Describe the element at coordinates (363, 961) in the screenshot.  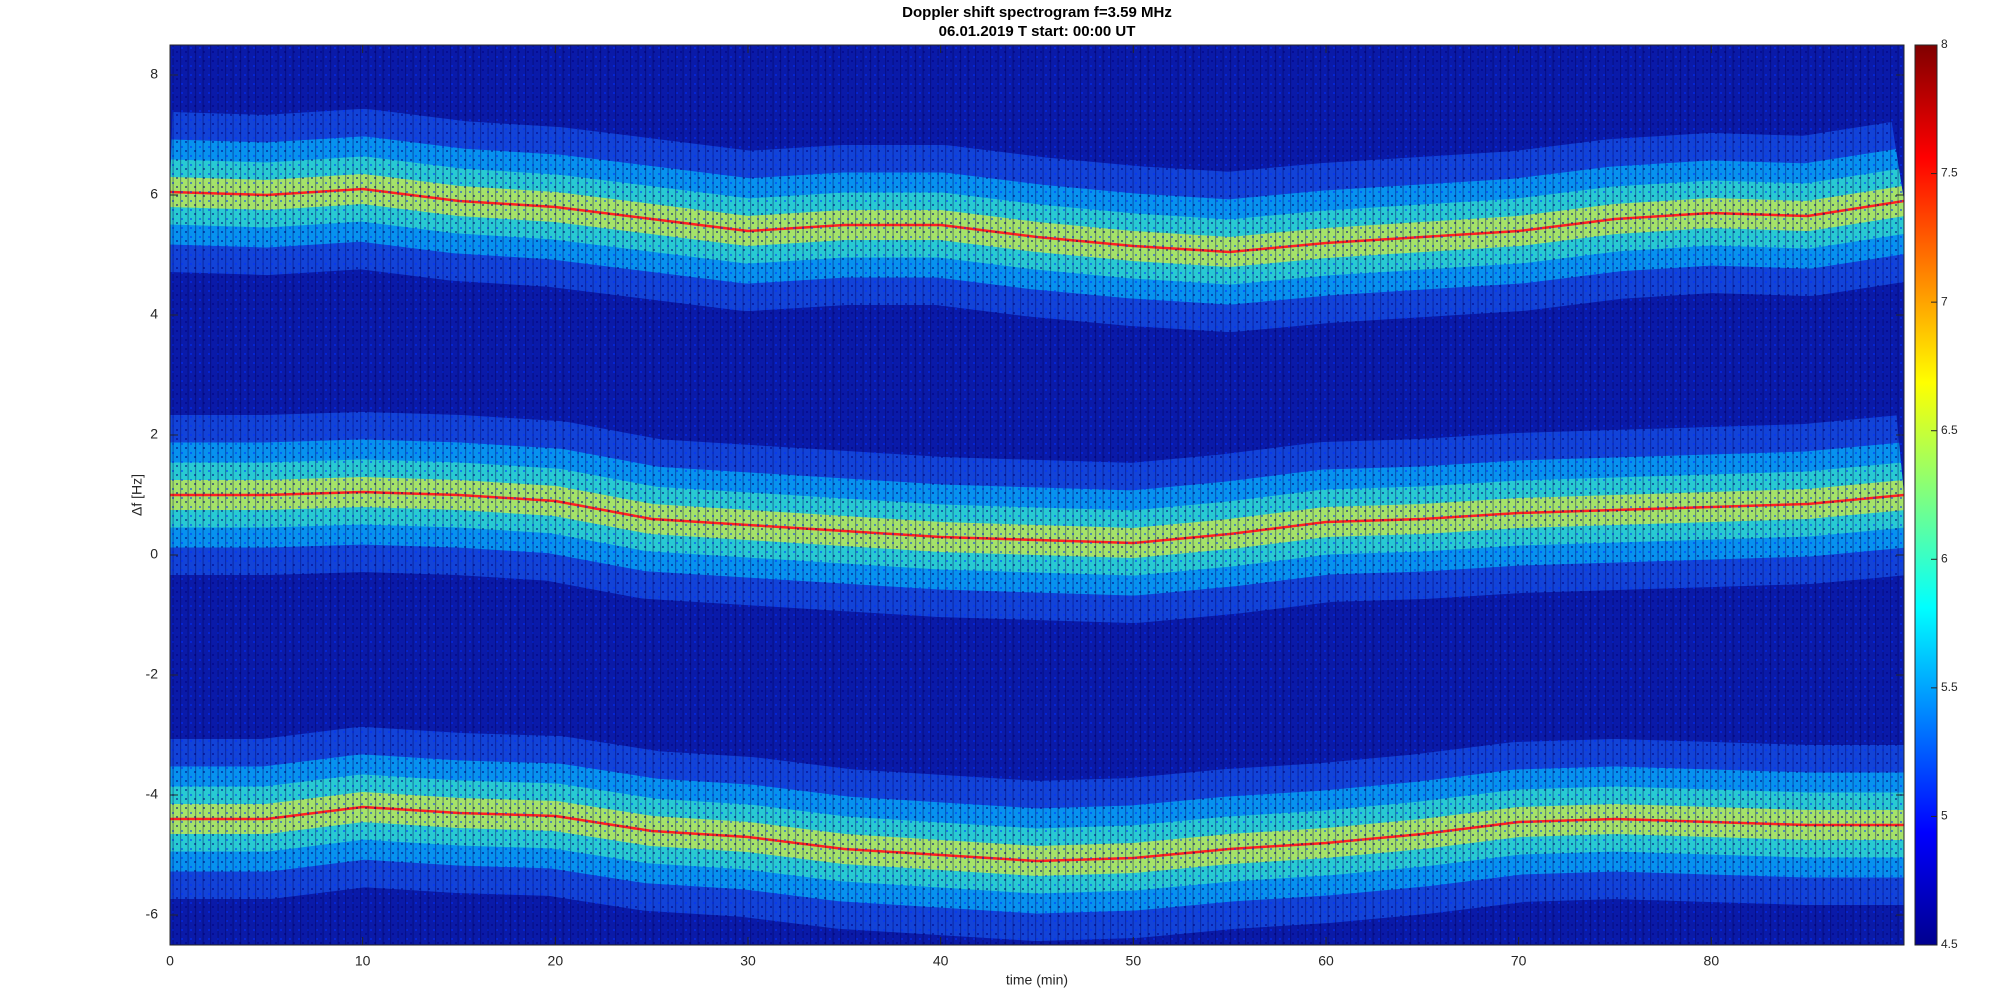
I see `x-tick-label: 10` at that location.